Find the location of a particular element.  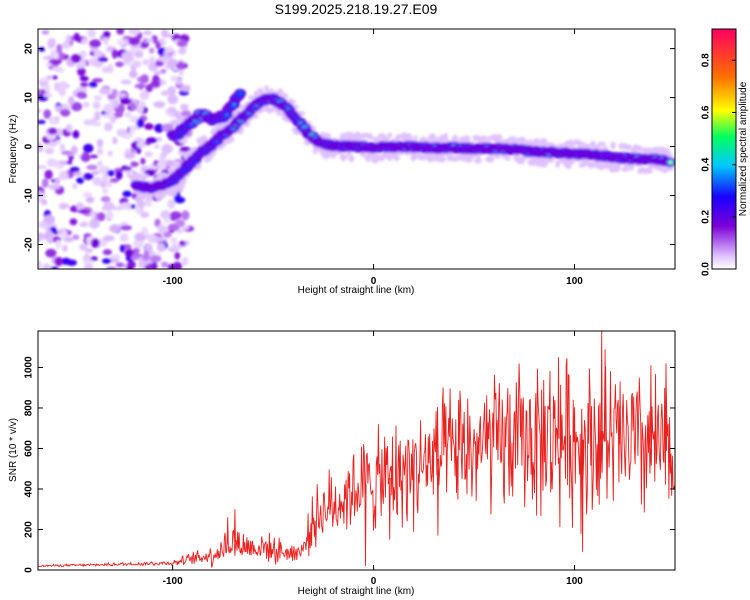

y-tick-label: 800 is located at coordinates (29, 407).